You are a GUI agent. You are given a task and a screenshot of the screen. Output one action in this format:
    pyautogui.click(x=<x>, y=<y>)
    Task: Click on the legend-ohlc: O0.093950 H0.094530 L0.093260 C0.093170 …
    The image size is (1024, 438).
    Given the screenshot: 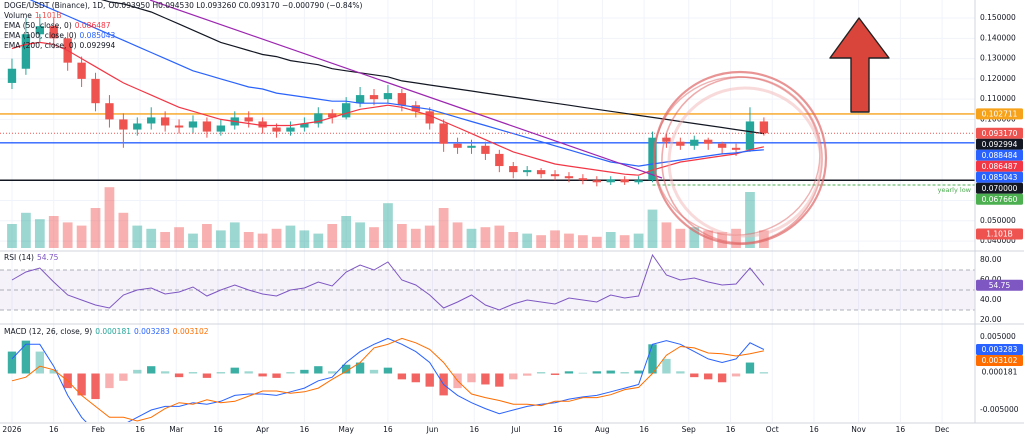 What is the action you would take?
    pyautogui.click(x=235, y=5)
    